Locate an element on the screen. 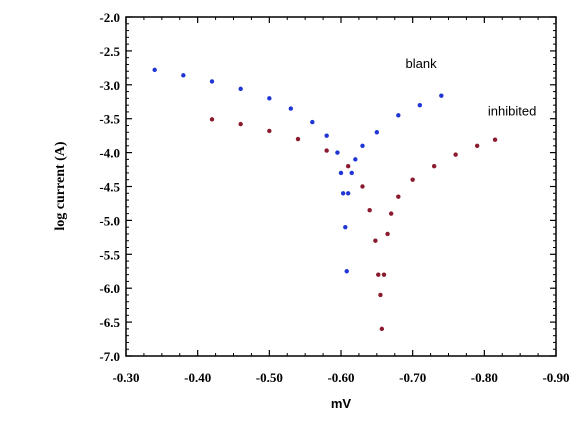 Image resolution: width=578 pixels, height=425 pixels. annotation-layer: blank inhibited is located at coordinates (471, 87).